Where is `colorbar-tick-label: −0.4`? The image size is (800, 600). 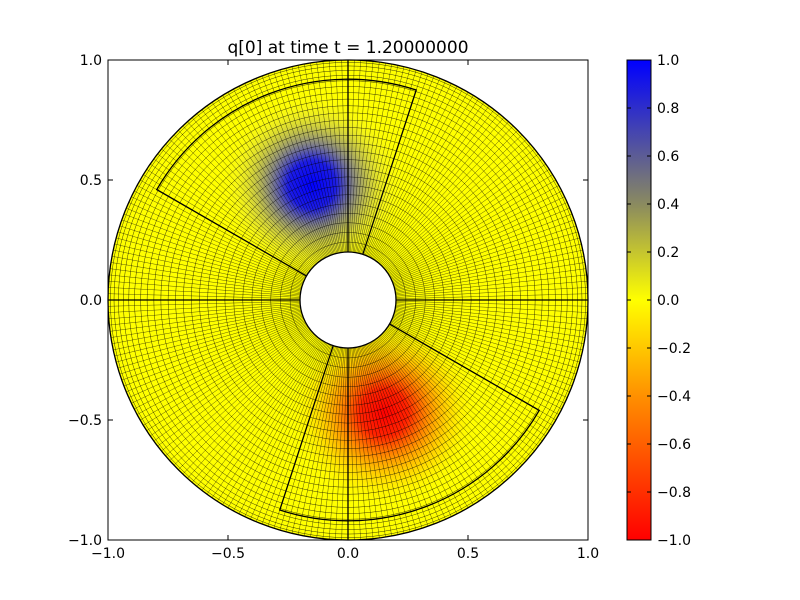
colorbar-tick-label: −0.4 is located at coordinates (674, 397).